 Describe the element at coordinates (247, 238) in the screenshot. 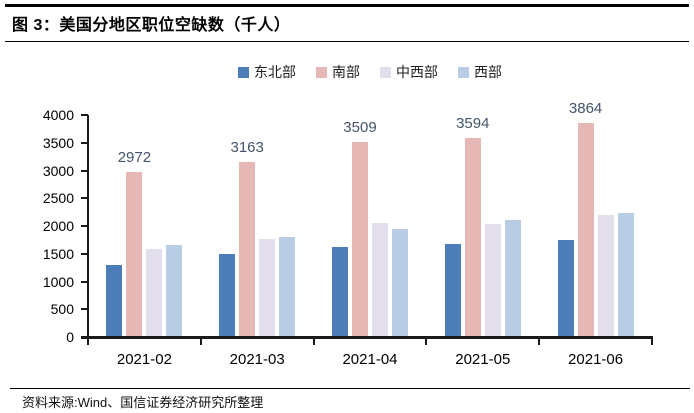

I see `bar: 3163` at that location.